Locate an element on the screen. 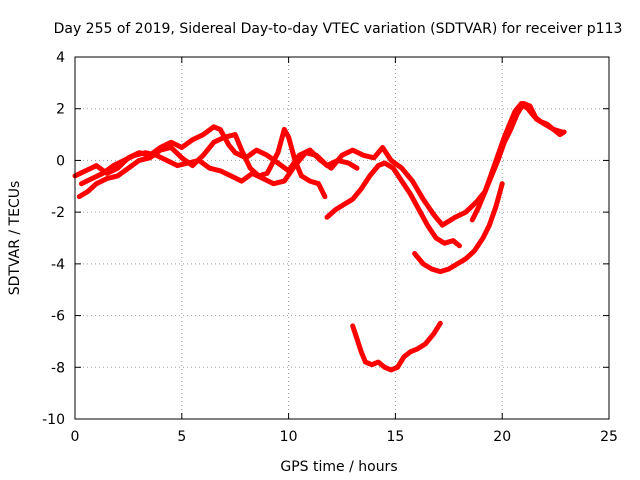 The image size is (640, 480). y-tick-label: 0 is located at coordinates (60, 161).